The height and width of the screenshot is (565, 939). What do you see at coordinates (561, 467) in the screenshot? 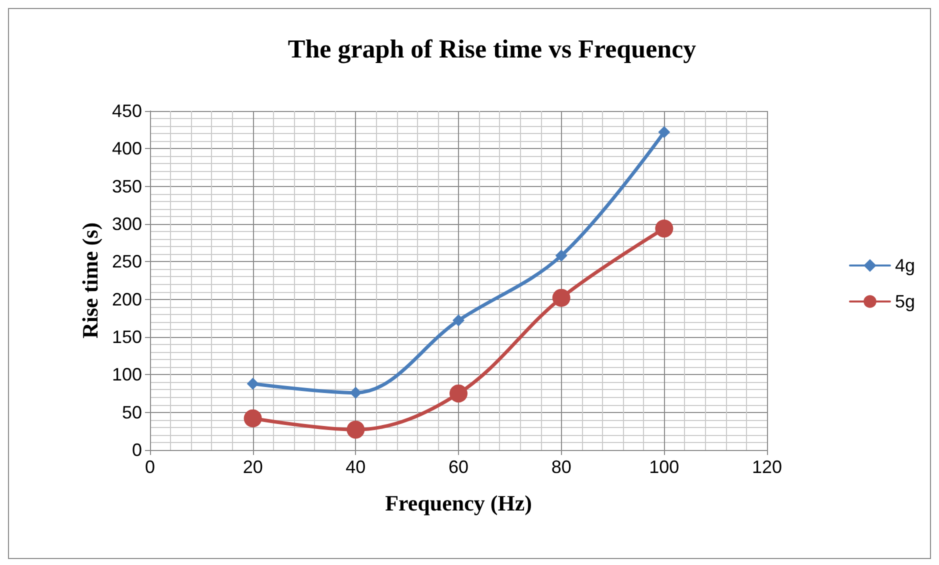
I see `x-tick-label: 80` at bounding box center [561, 467].